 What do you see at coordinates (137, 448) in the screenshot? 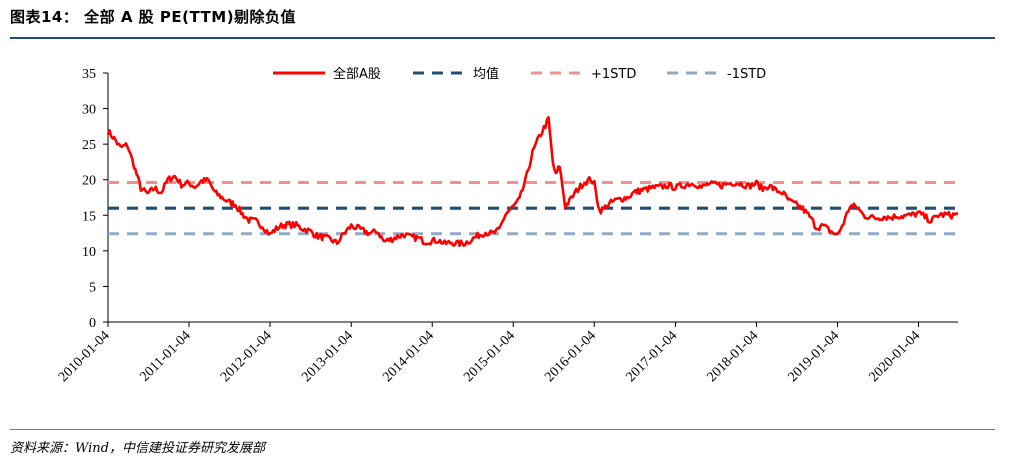
I see `source-note: 资料来源：Wind，中信建投证券研究发展部` at bounding box center [137, 448].